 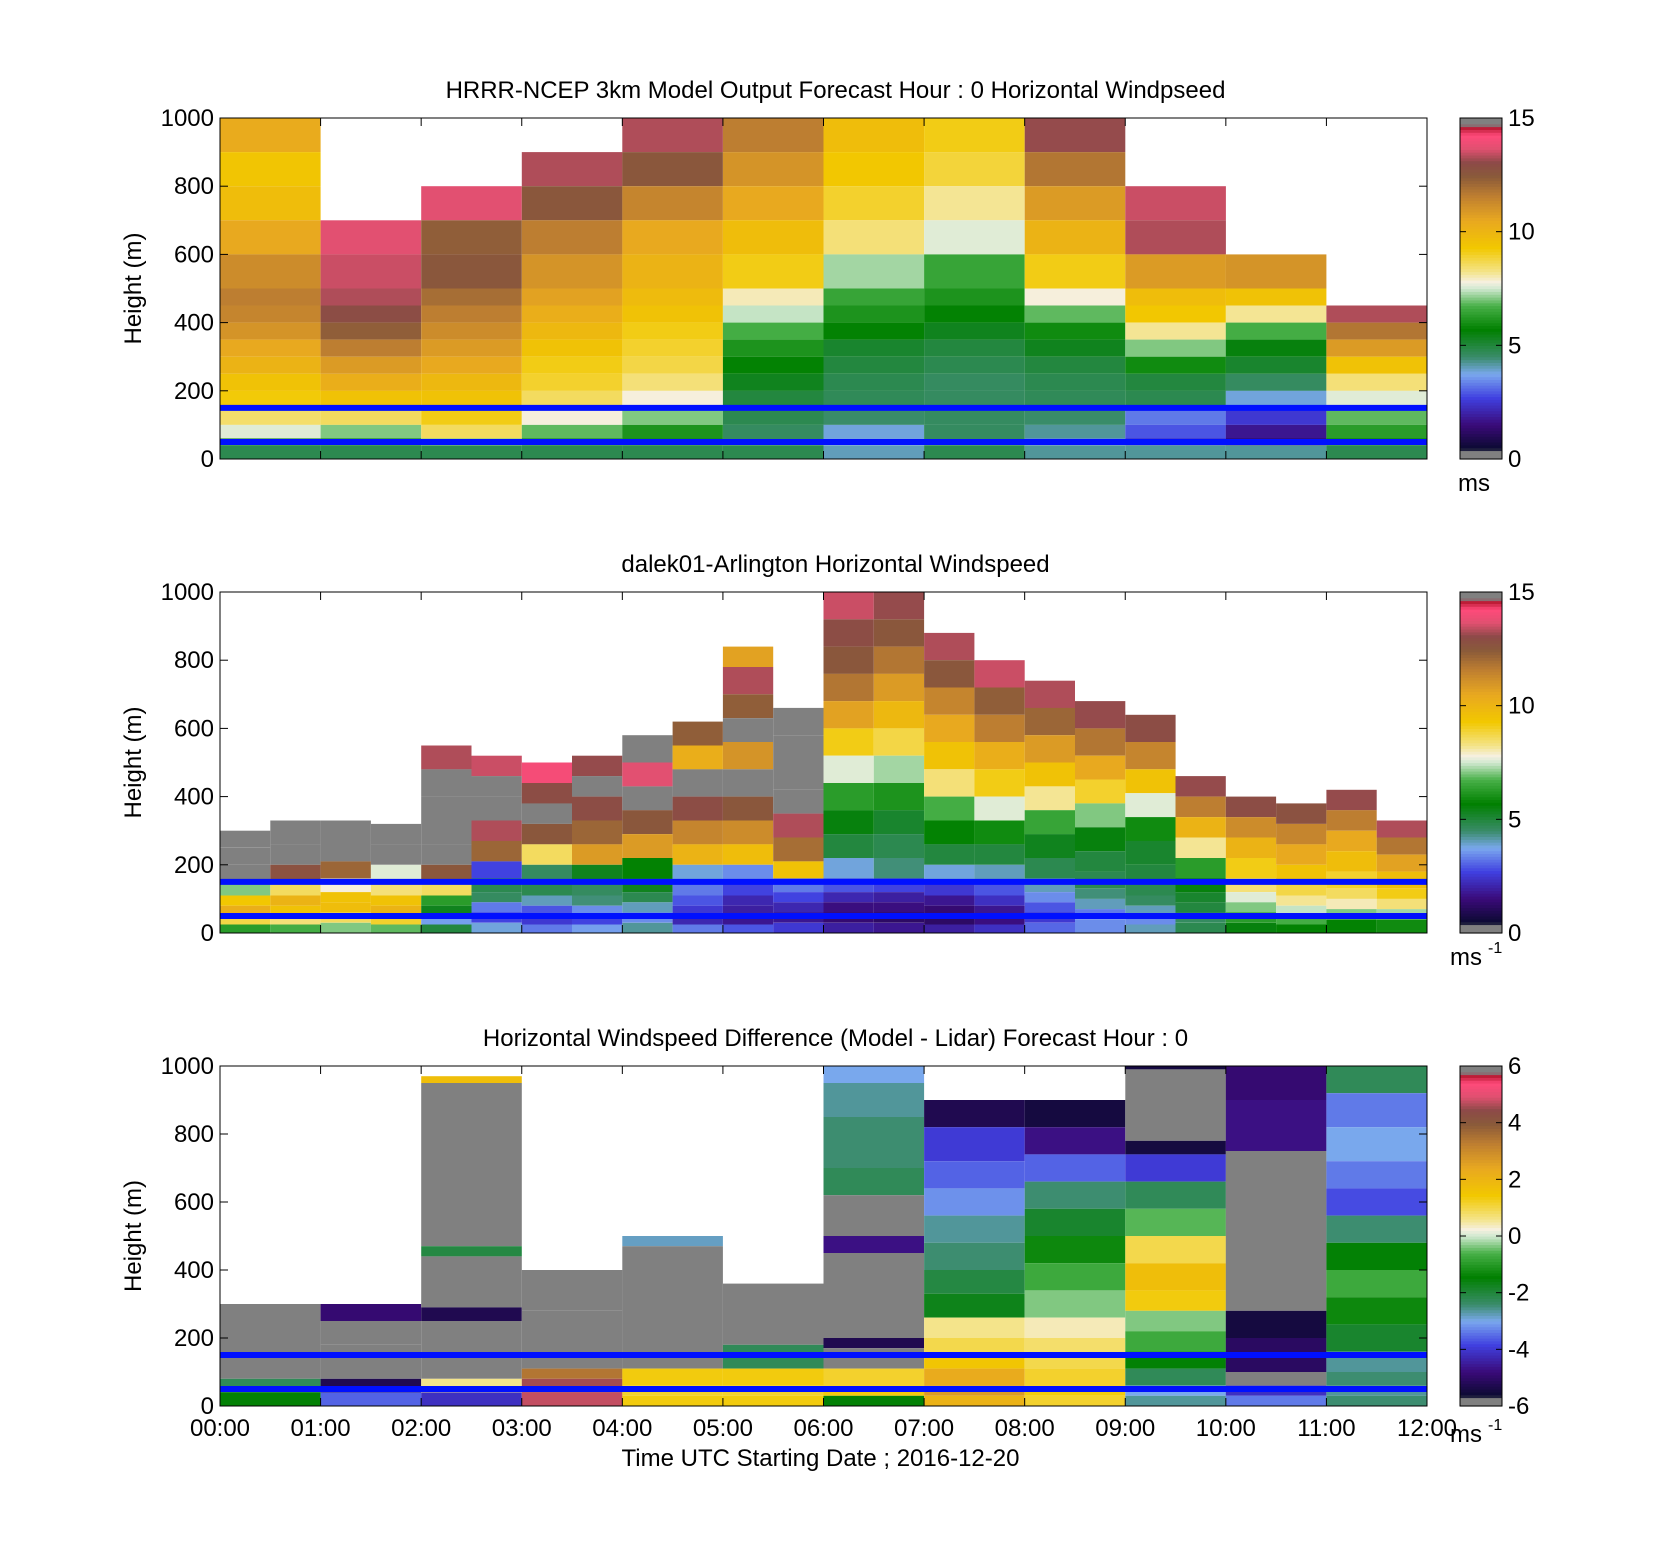 I want to click on colorbar-tick-label: 0, so click(x=1514, y=933).